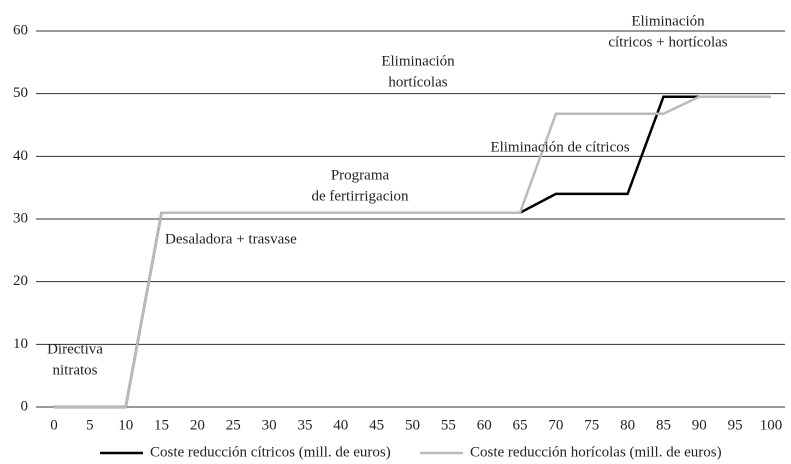 Image resolution: width=791 pixels, height=464 pixels. What do you see at coordinates (360, 196) in the screenshot?
I see `annotation: de fertirrigacion` at bounding box center [360, 196].